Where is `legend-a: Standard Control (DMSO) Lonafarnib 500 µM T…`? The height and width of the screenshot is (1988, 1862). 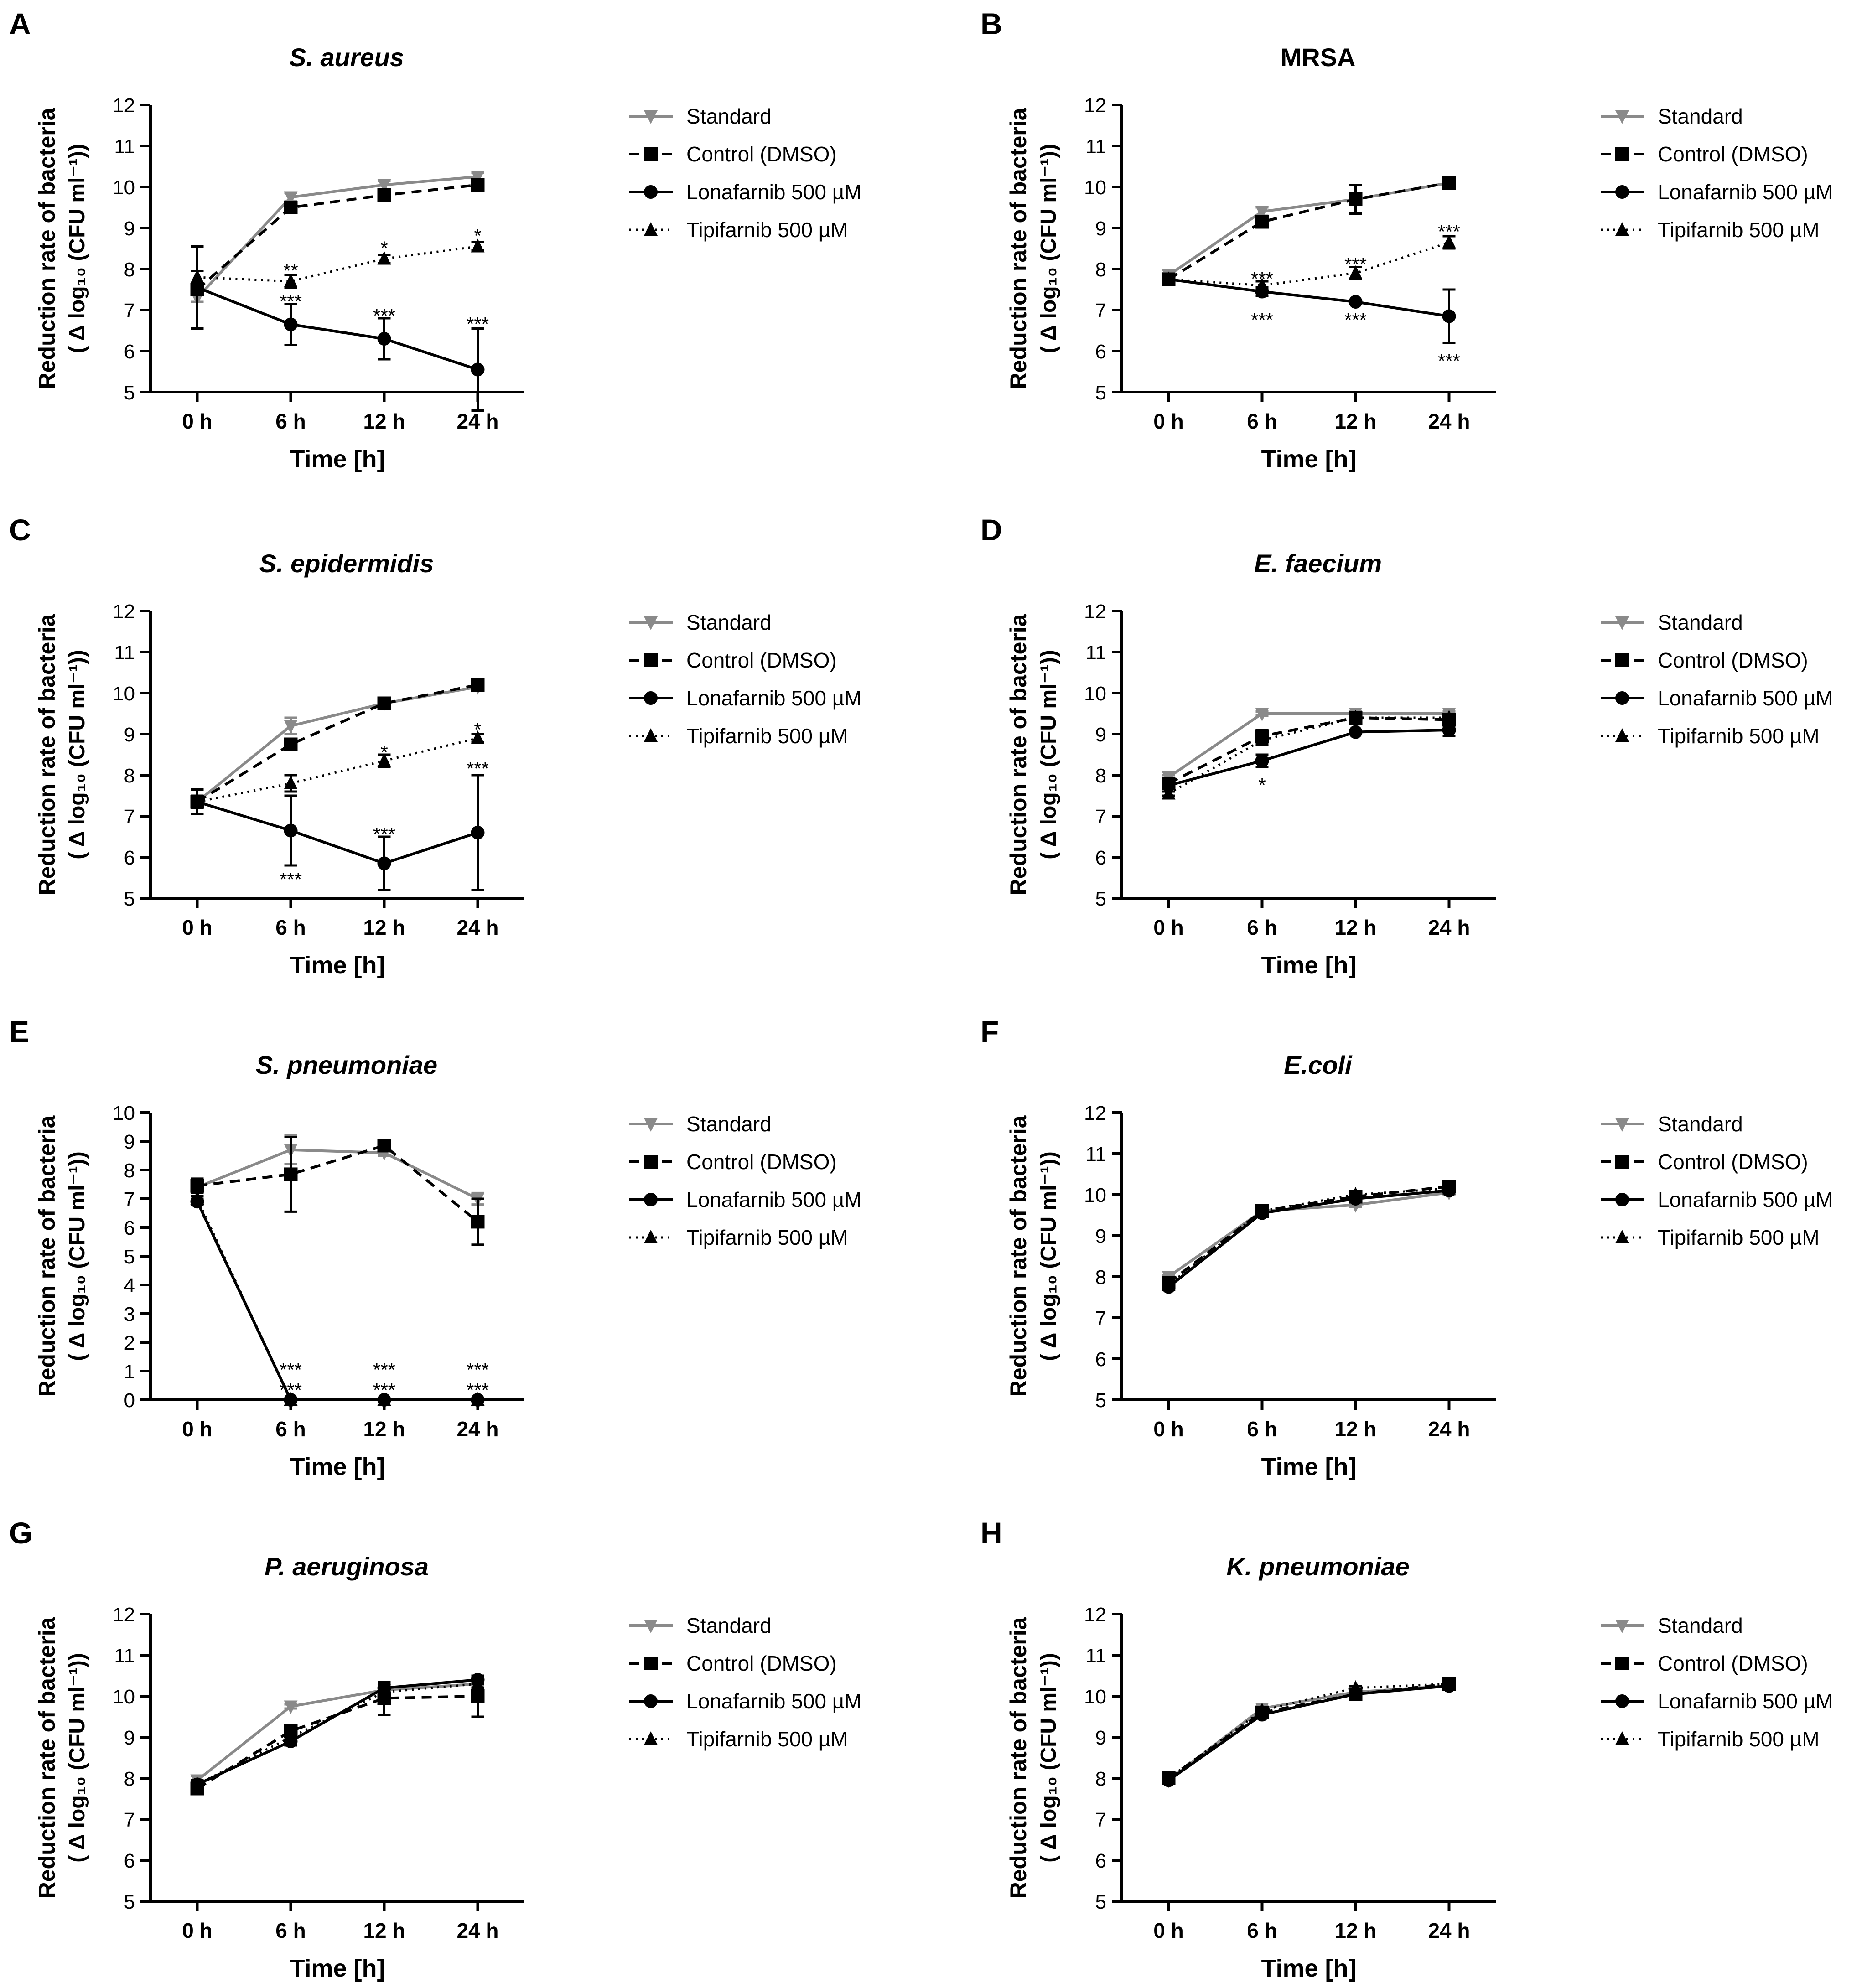 legend-a: Standard Control (DMSO) Lonafarnib 500 µM T… is located at coordinates (745, 173).